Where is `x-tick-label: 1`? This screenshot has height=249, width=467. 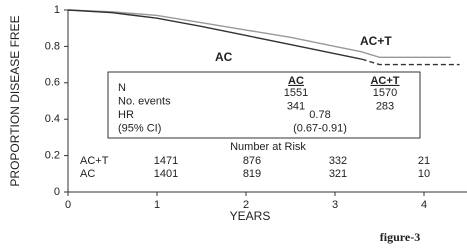
x-tick-label: 1 is located at coordinates (157, 205).